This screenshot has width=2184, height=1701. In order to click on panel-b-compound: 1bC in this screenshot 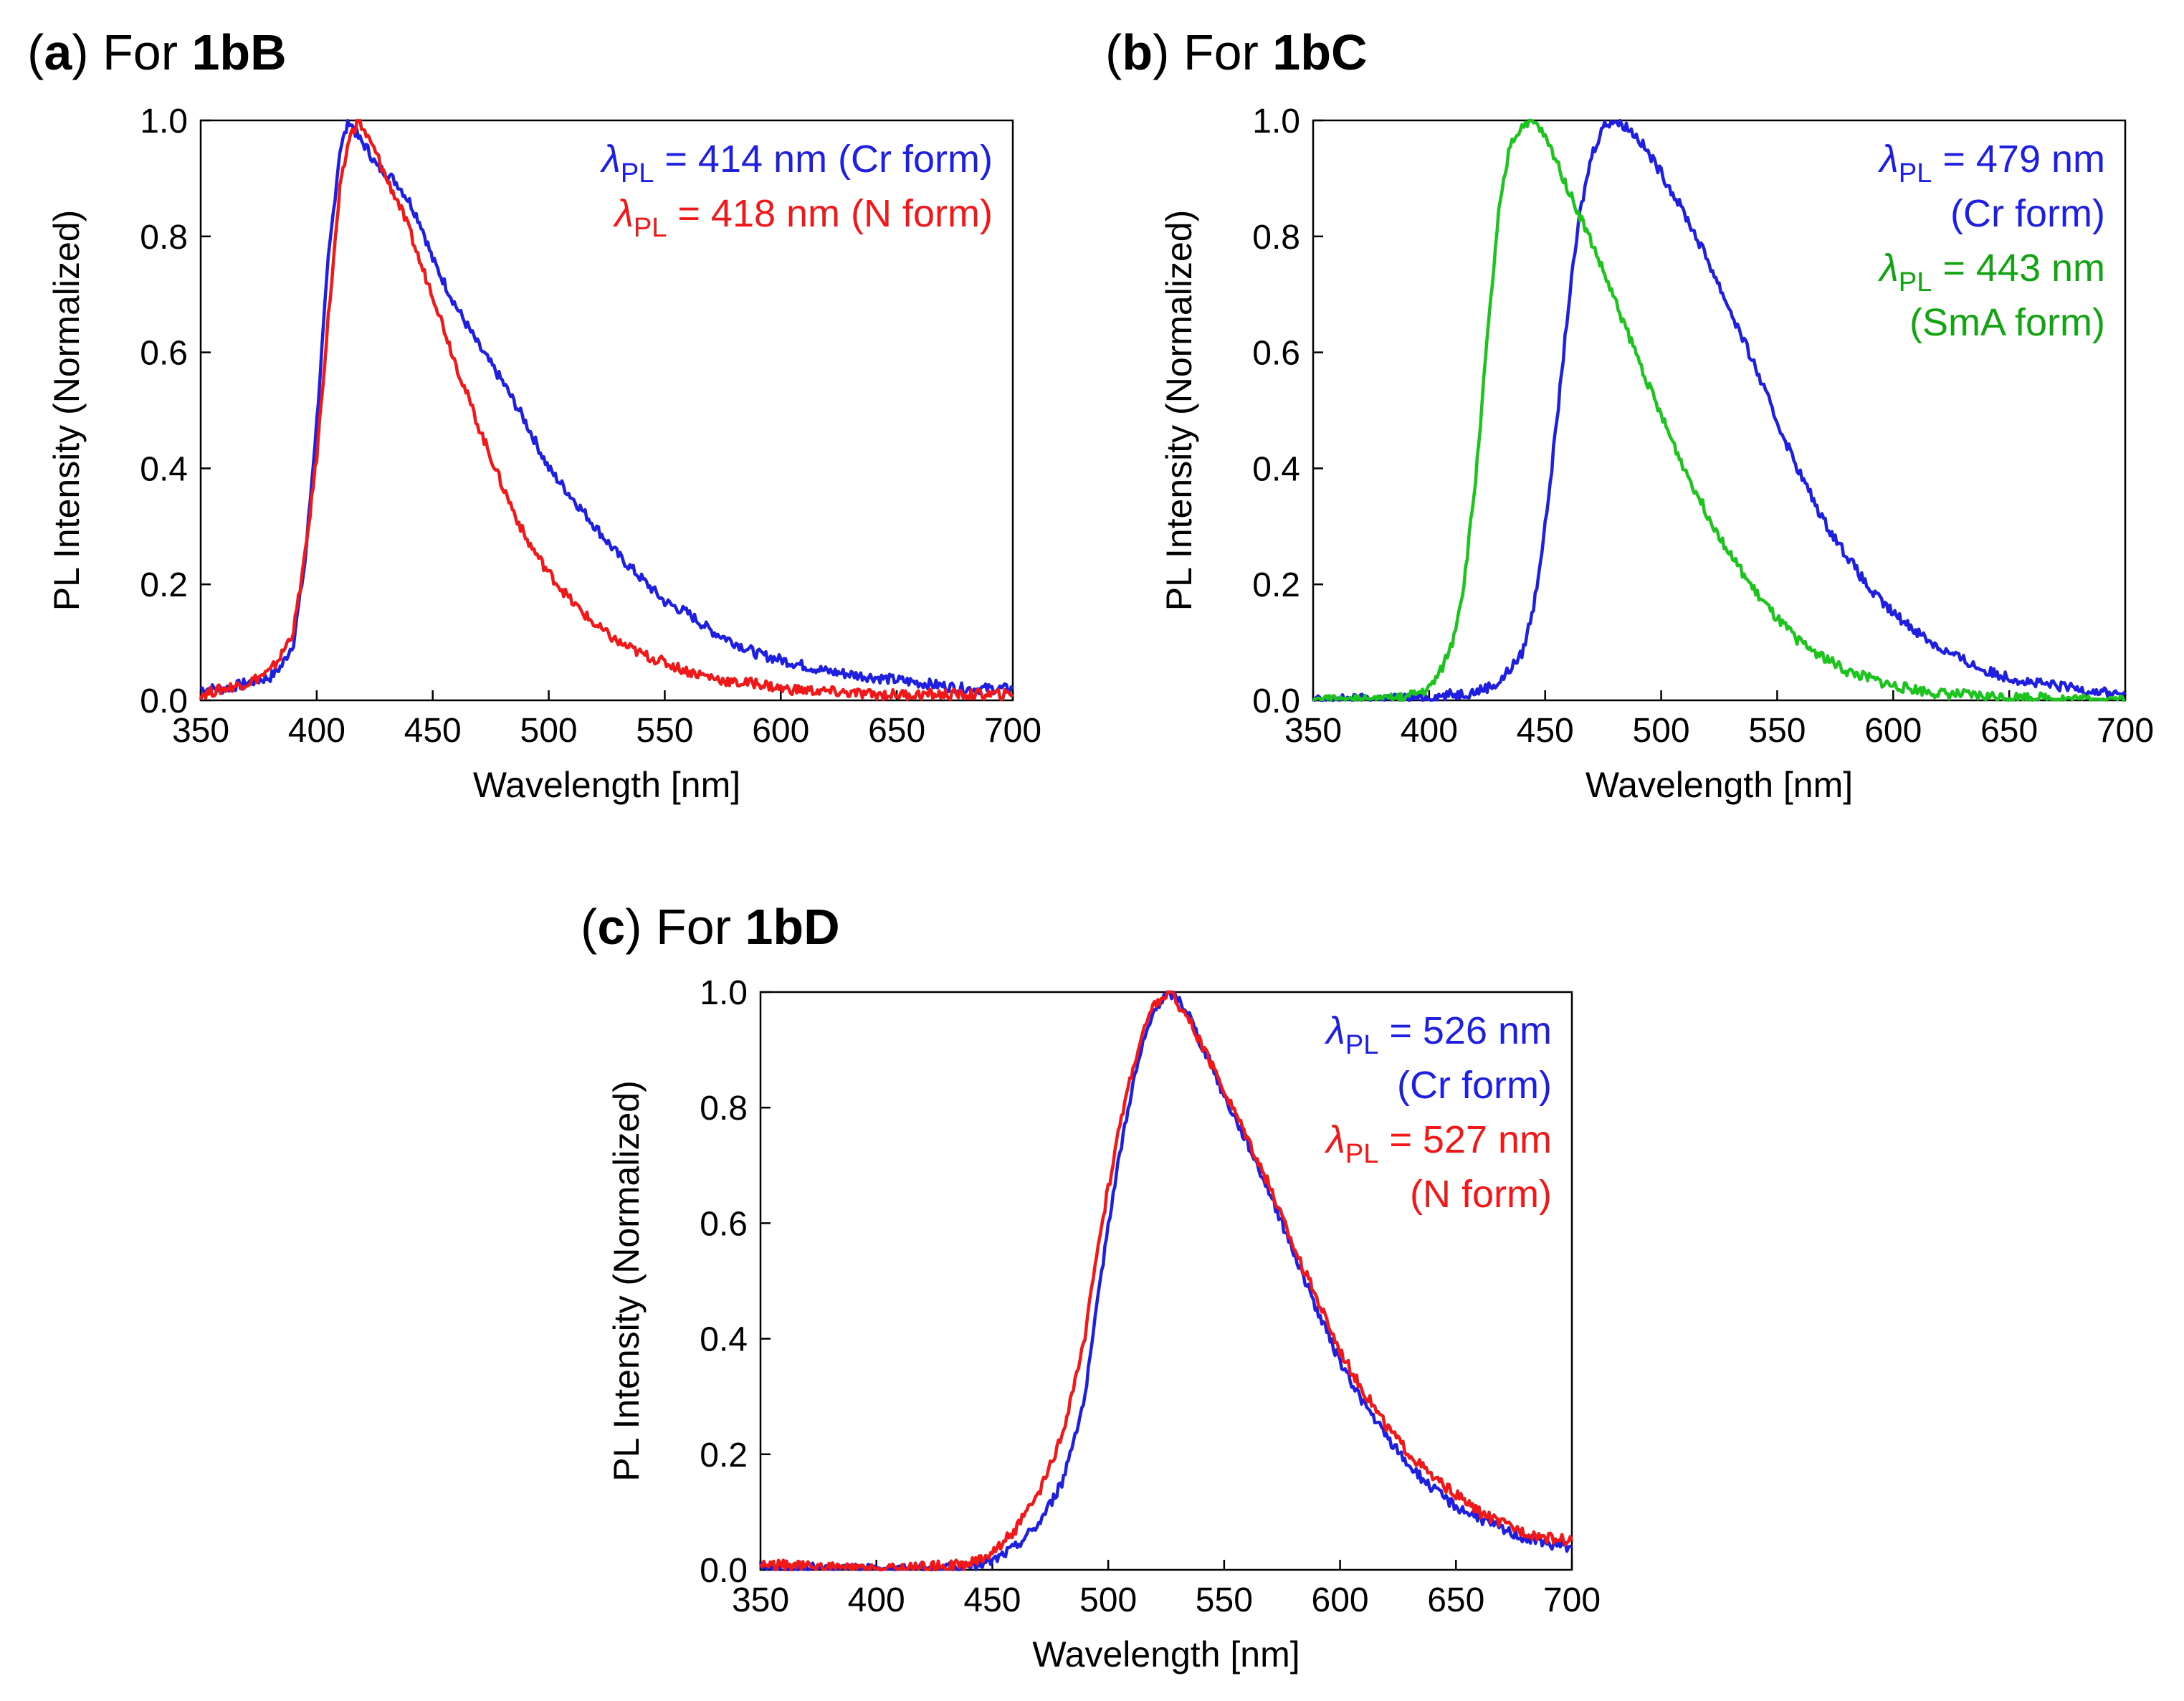, I will do `click(1320, 52)`.